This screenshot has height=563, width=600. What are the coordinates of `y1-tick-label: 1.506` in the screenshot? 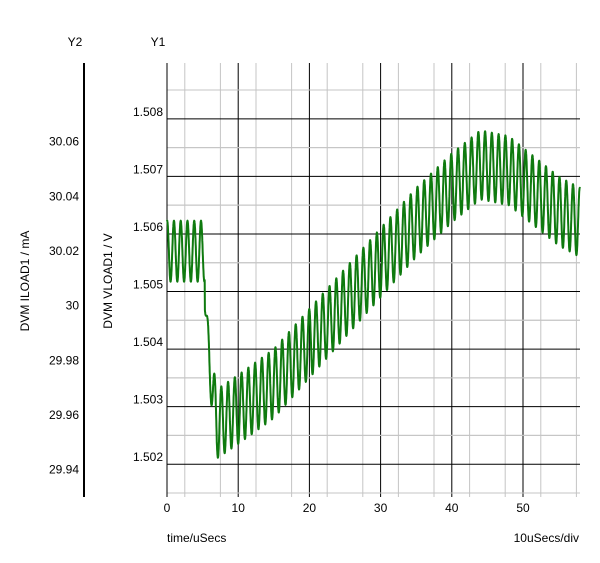 It's located at (148, 227).